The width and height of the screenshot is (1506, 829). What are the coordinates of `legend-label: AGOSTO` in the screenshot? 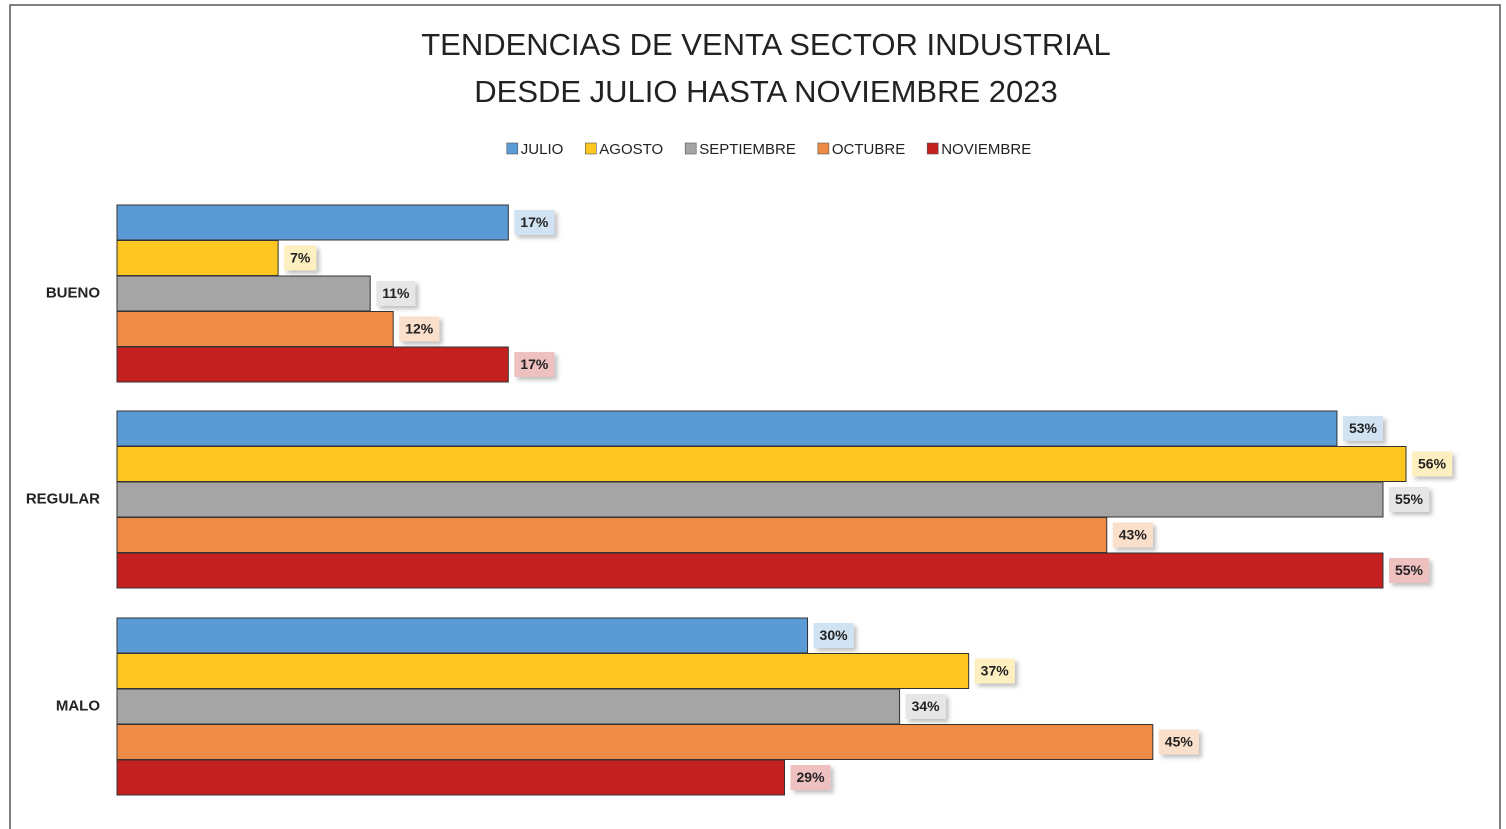 It's located at (631, 149).